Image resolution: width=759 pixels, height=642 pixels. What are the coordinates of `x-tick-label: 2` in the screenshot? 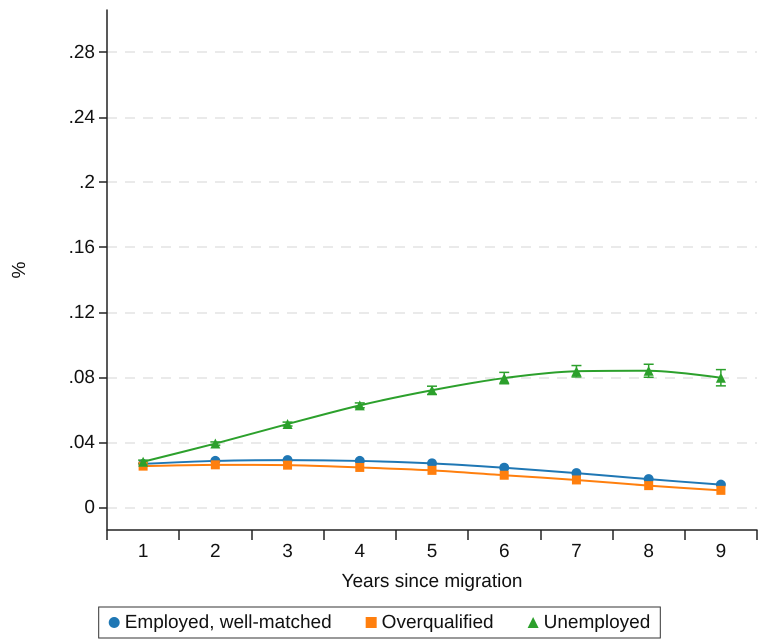 It's located at (215, 551).